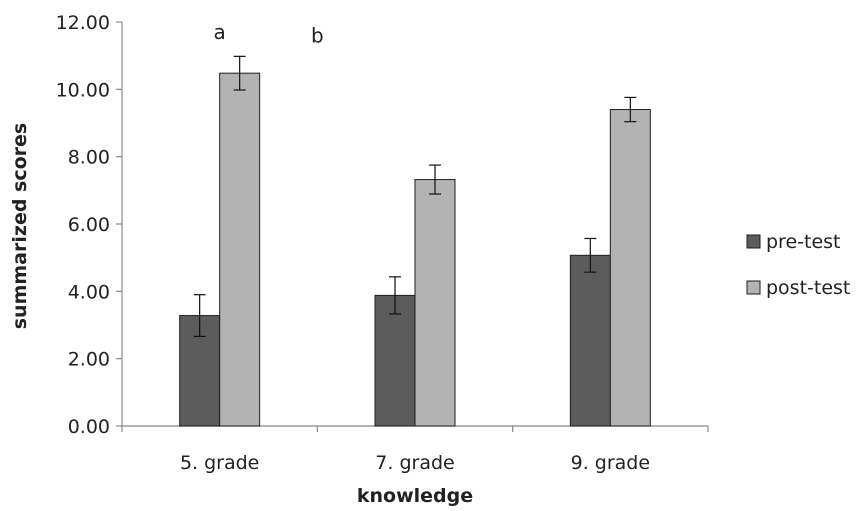 This screenshot has width=862, height=511. I want to click on y-tick-label: 8.00, so click(89, 158).